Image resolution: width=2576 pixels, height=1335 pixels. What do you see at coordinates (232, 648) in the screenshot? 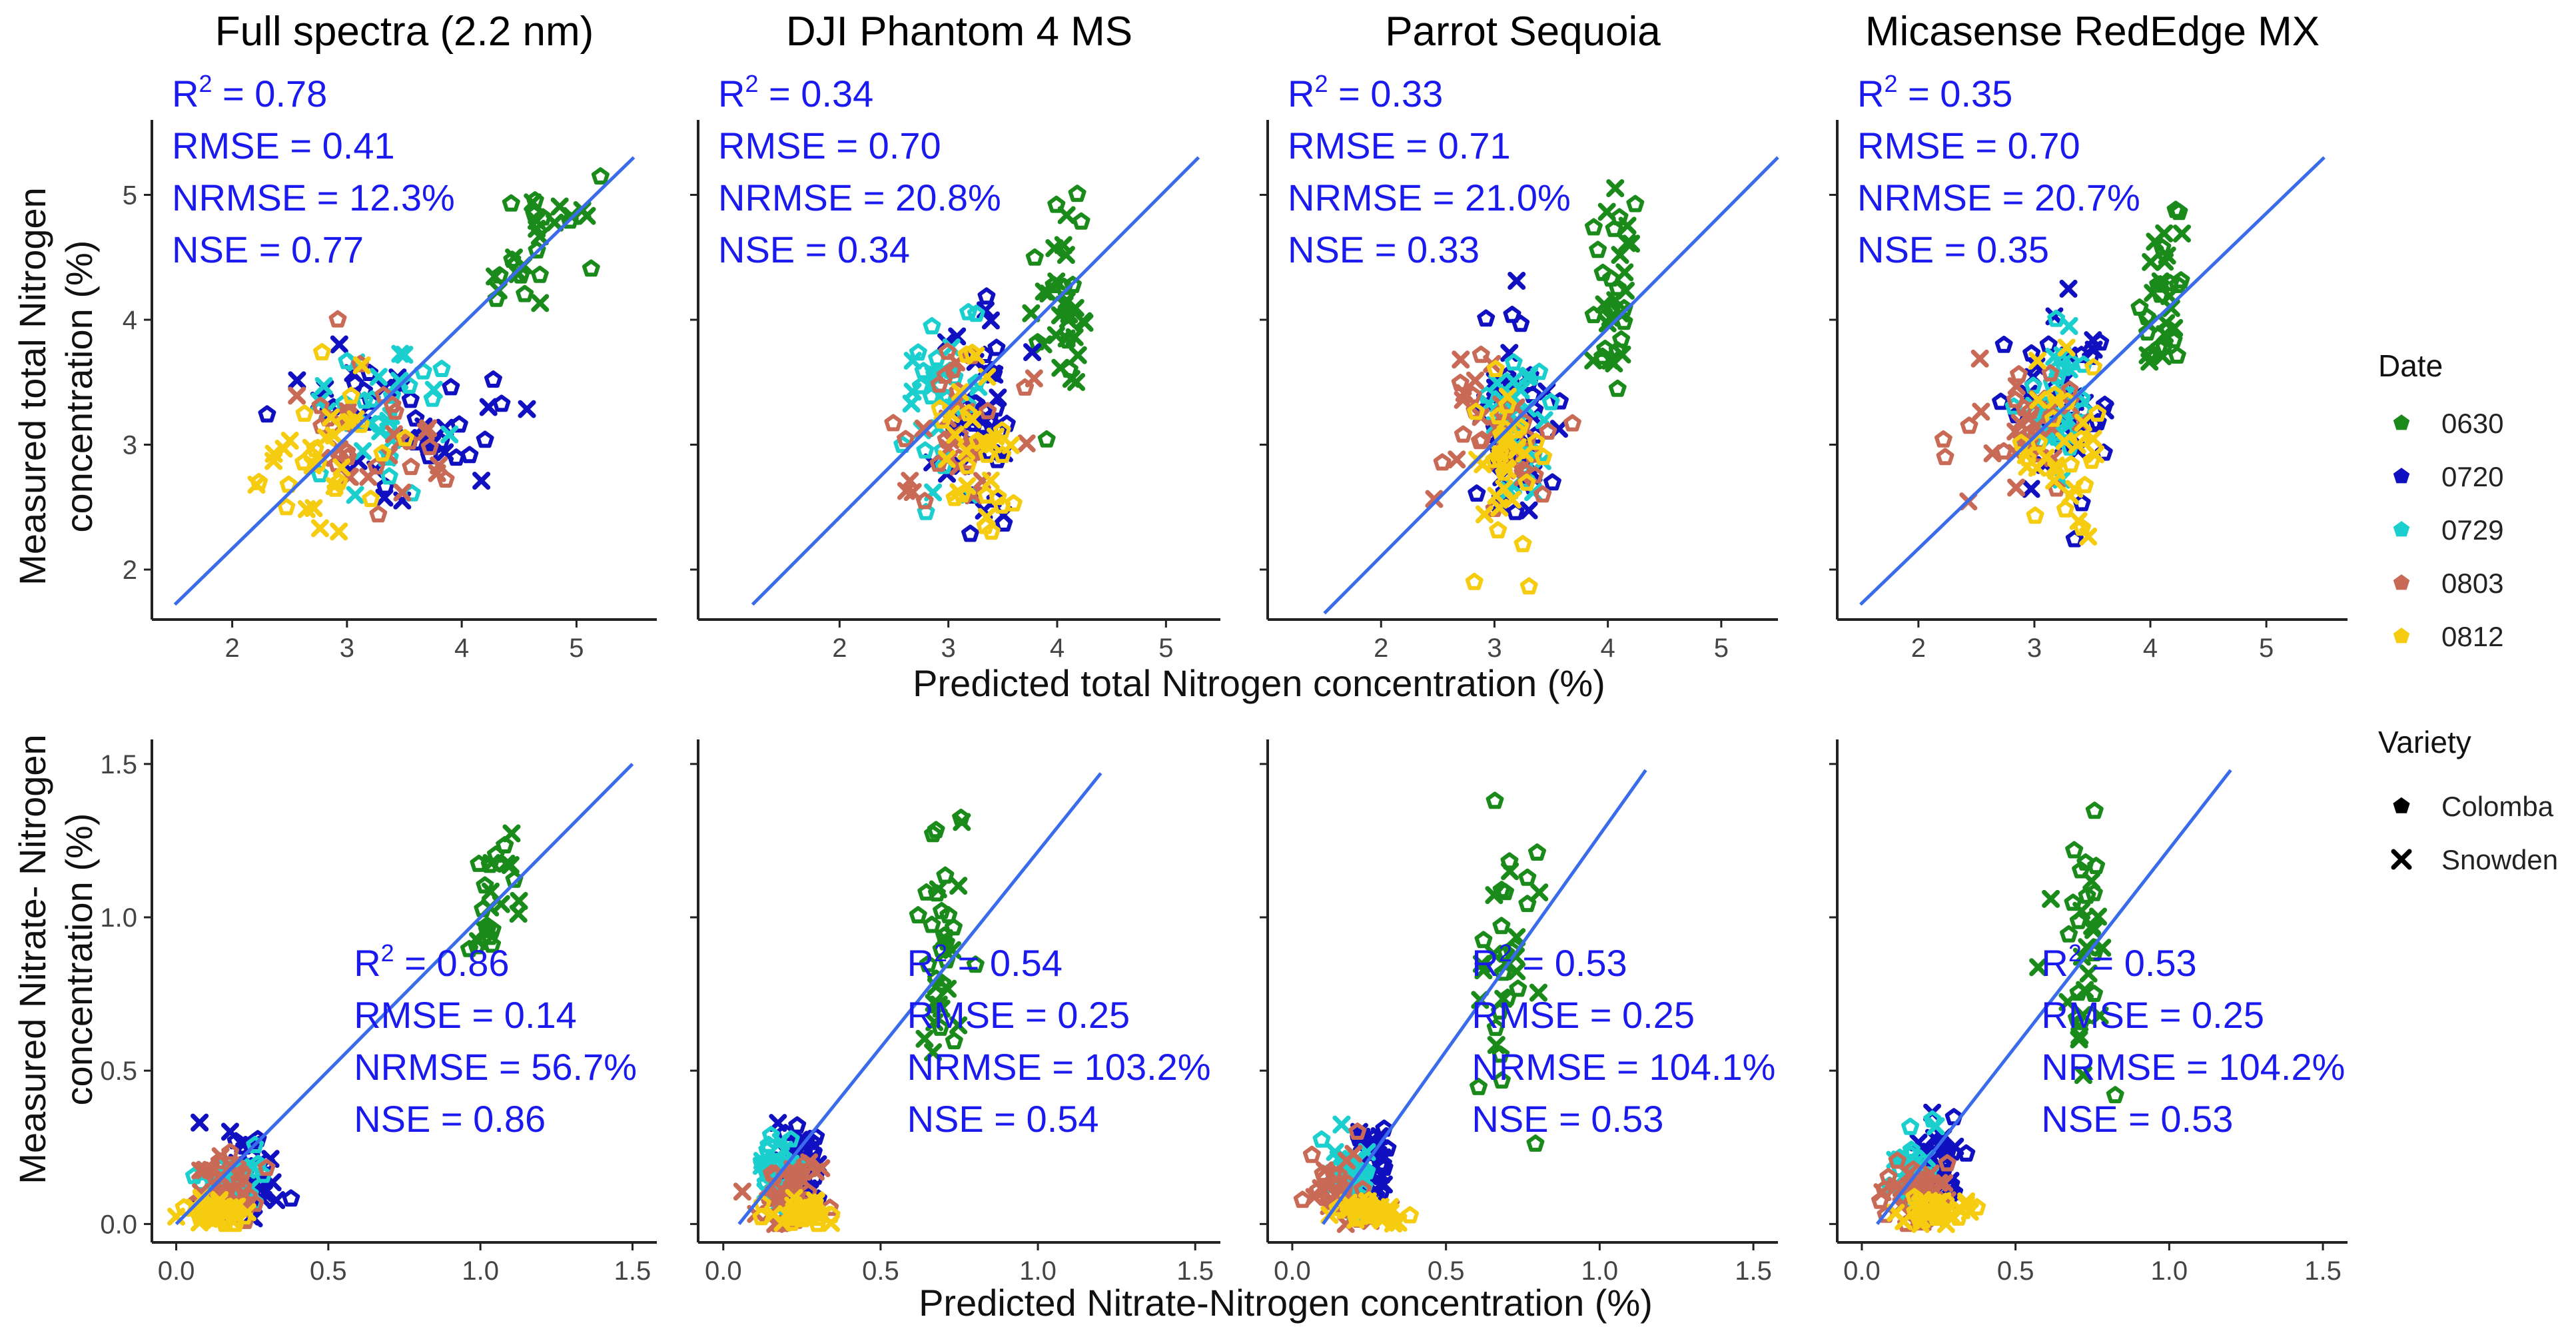
I see `x-tick-label: 2` at bounding box center [232, 648].